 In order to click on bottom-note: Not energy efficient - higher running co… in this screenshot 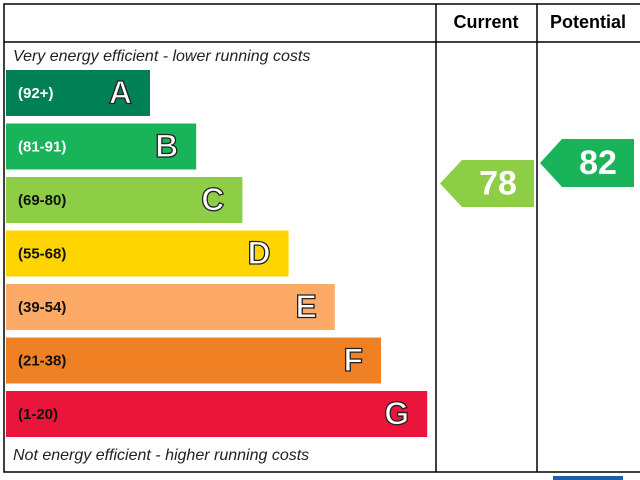, I will do `click(161, 455)`.